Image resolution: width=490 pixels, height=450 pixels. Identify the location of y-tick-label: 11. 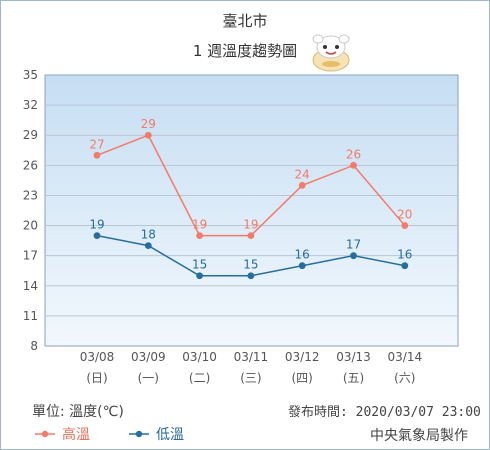
(30, 316).